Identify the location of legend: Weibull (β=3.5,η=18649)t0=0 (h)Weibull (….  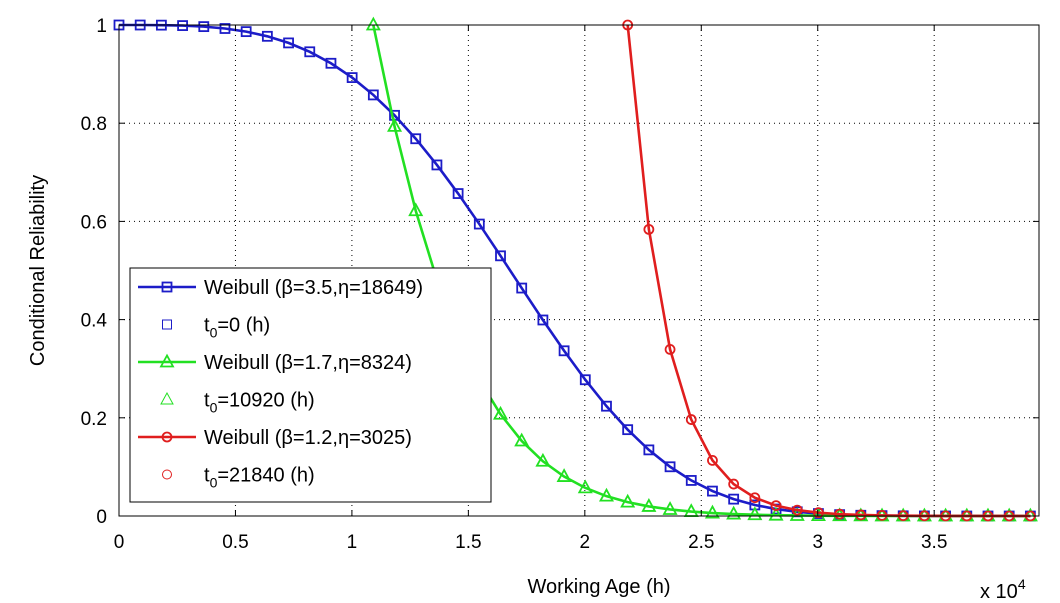
(310, 385).